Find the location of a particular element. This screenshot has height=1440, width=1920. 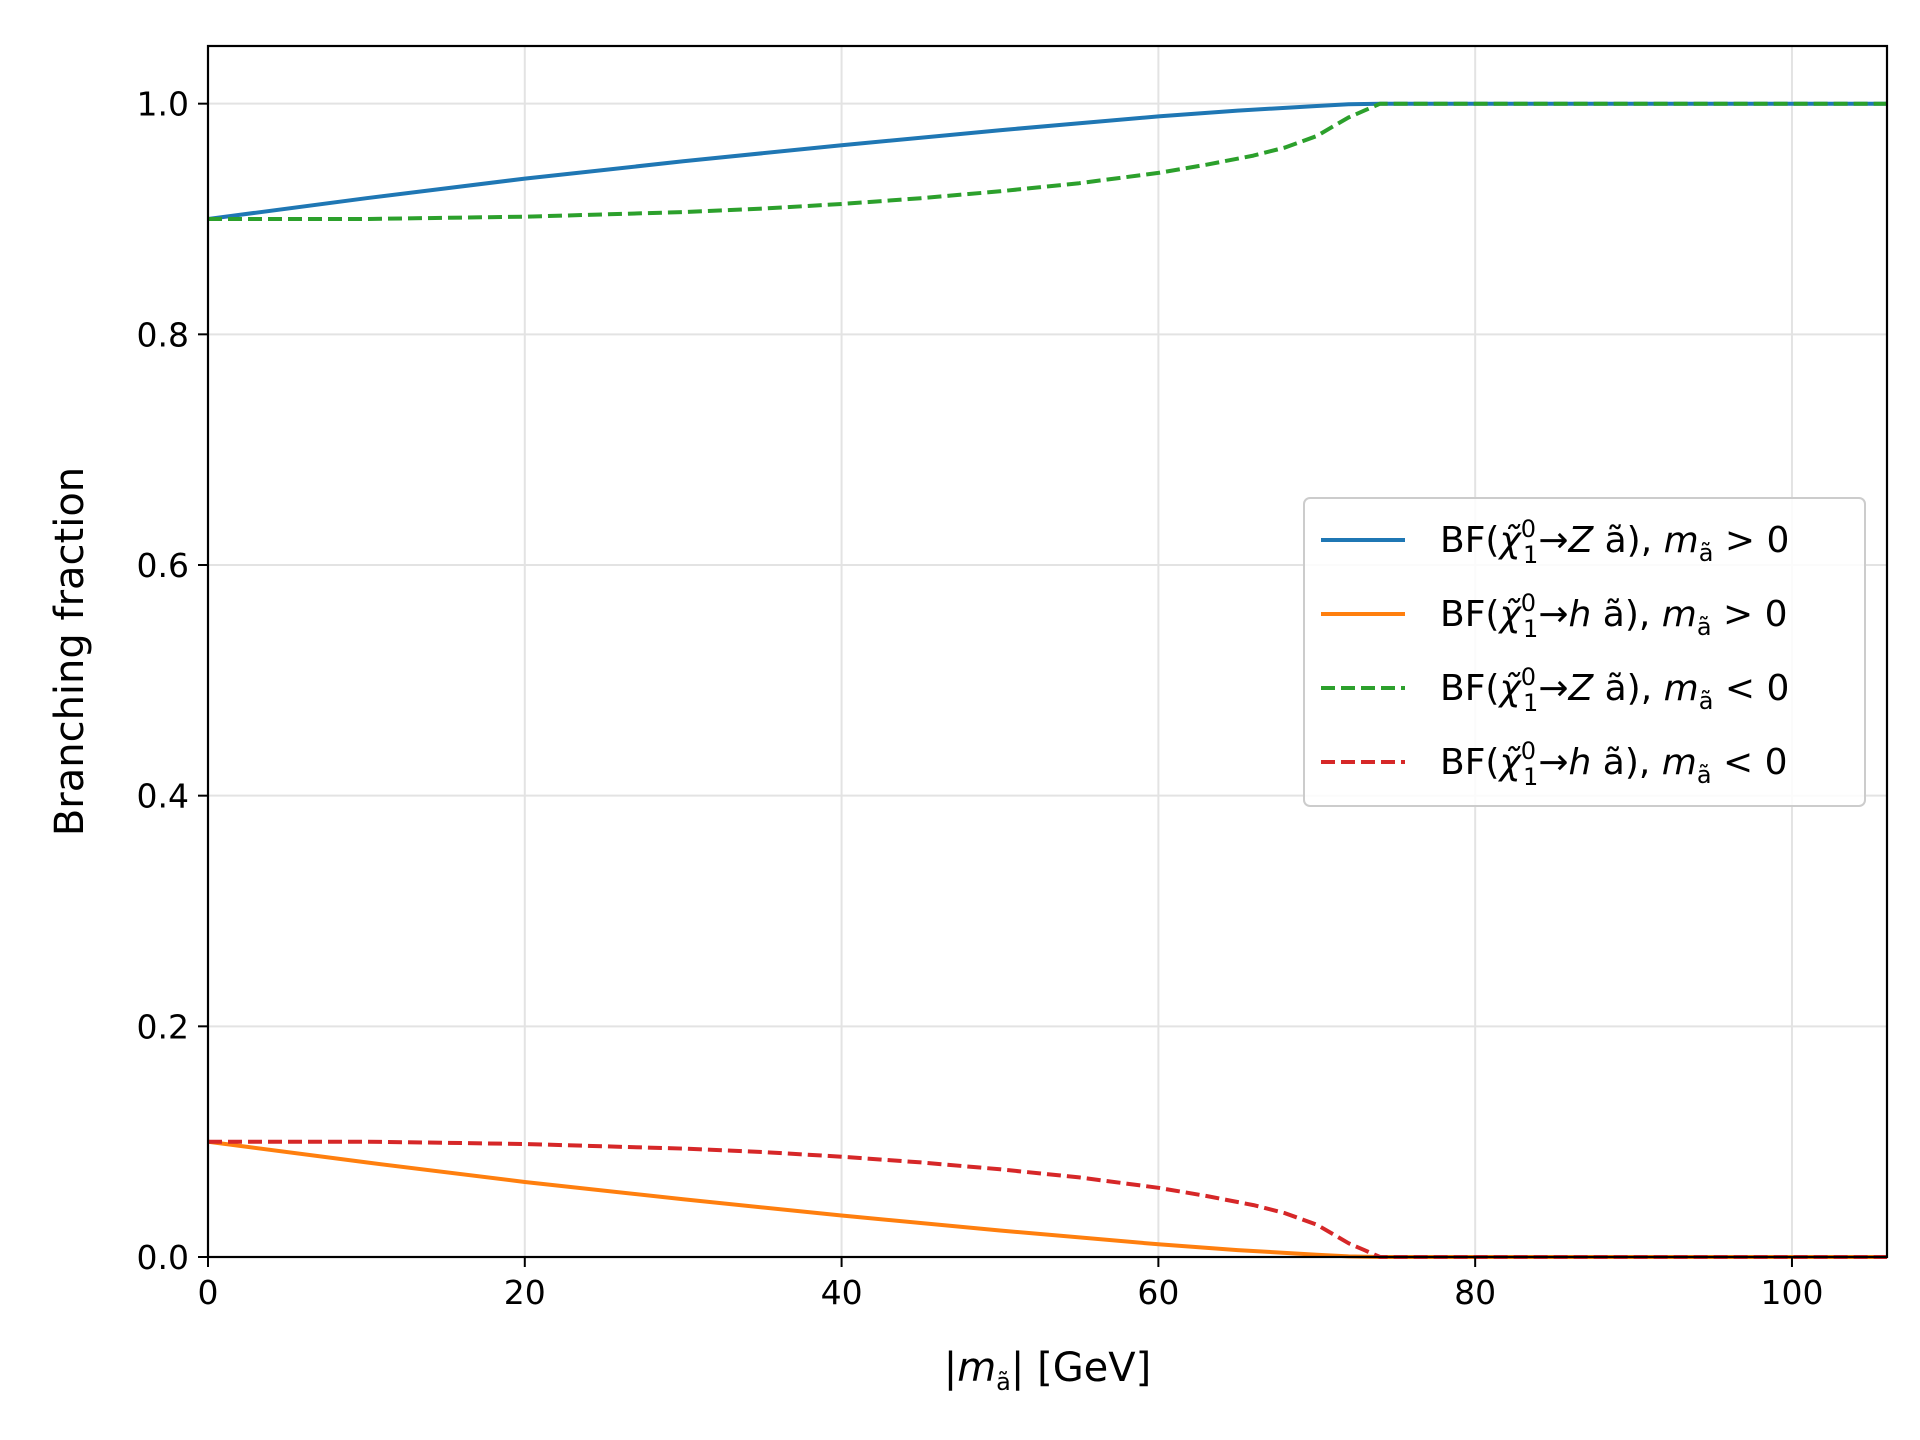

legend-entry: BF(χ̃0 1→Z ã), mã < 0 is located at coordinates (1555, 690).